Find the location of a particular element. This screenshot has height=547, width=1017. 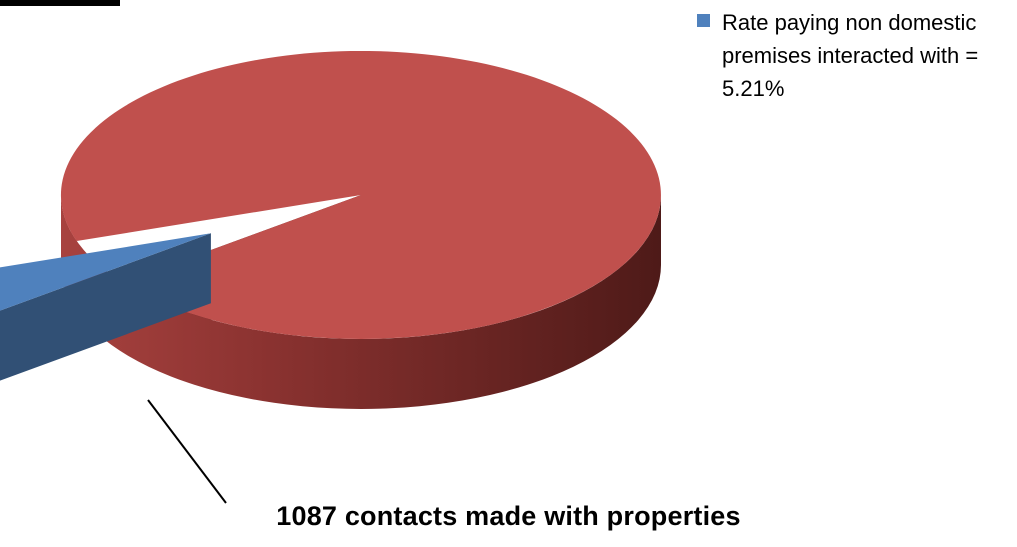

contacts-annotation: 1087 contacts made with properties is located at coordinates (508, 516).